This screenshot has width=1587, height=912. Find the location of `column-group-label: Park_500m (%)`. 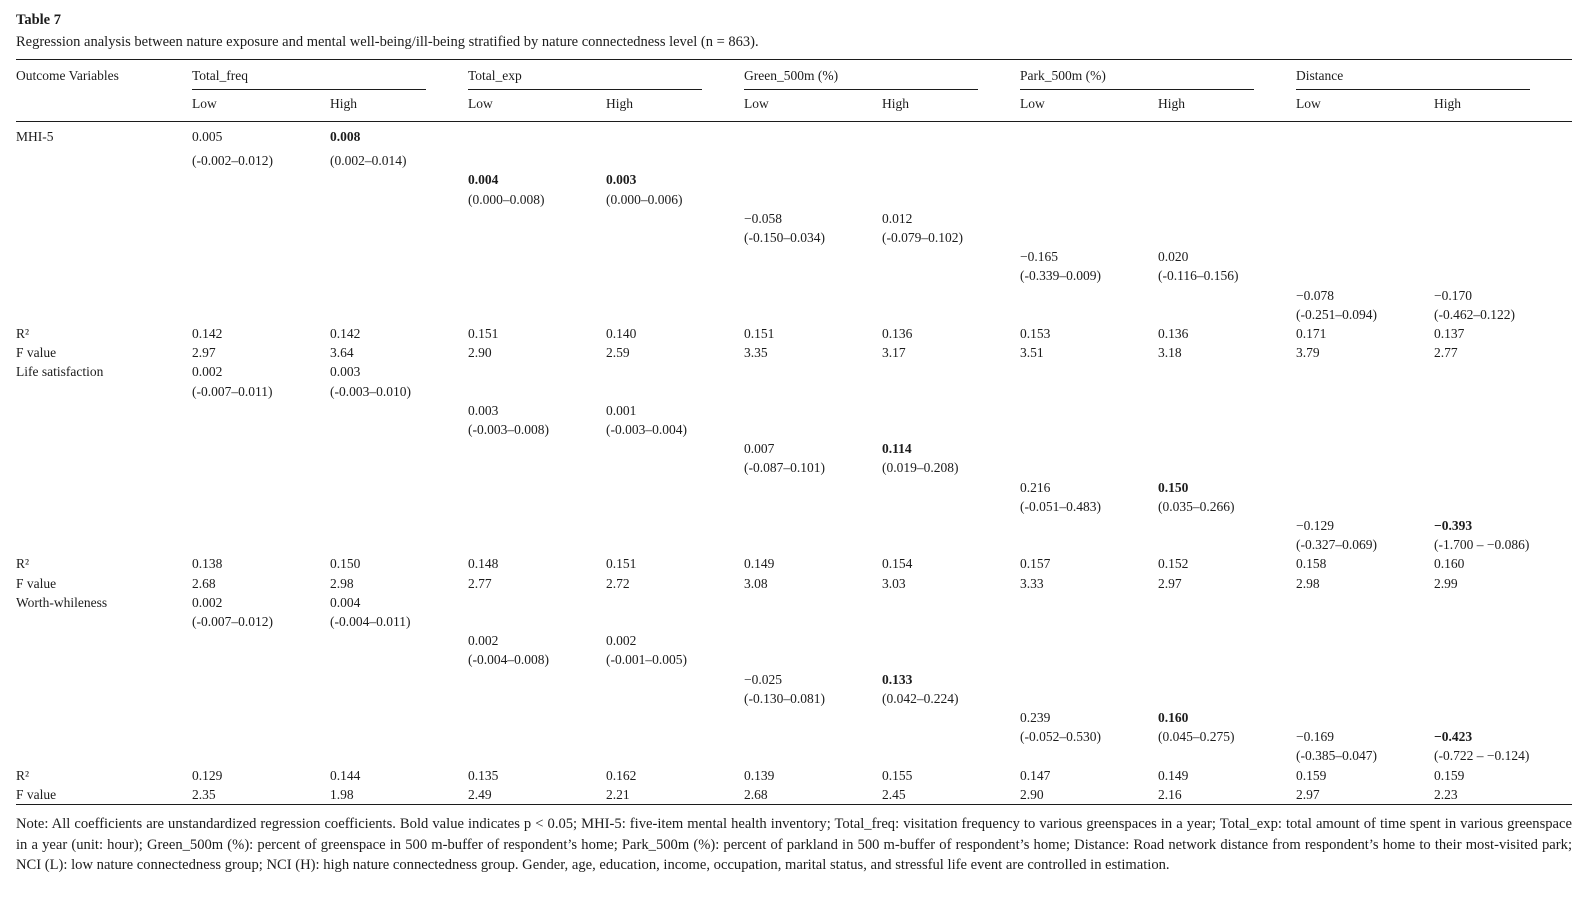

column-group-label: Park_500m (%) is located at coordinates (1137, 79).